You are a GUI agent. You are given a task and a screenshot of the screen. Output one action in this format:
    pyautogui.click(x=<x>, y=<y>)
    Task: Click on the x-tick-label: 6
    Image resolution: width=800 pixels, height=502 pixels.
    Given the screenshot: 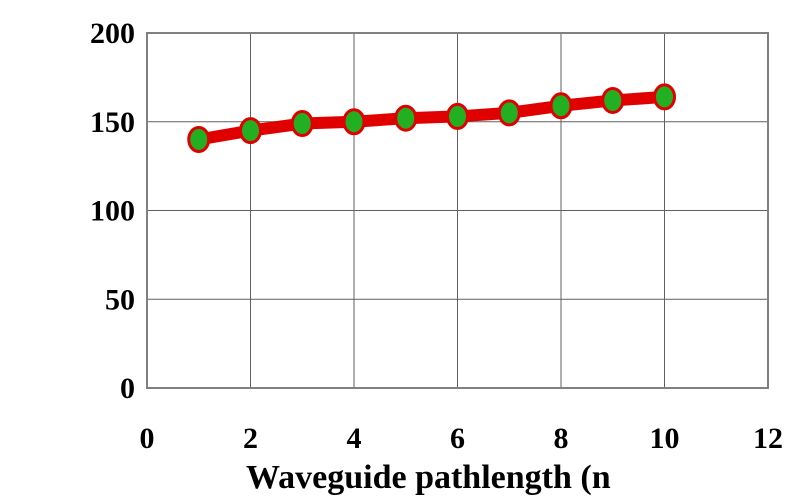 What is the action you would take?
    pyautogui.click(x=457, y=438)
    